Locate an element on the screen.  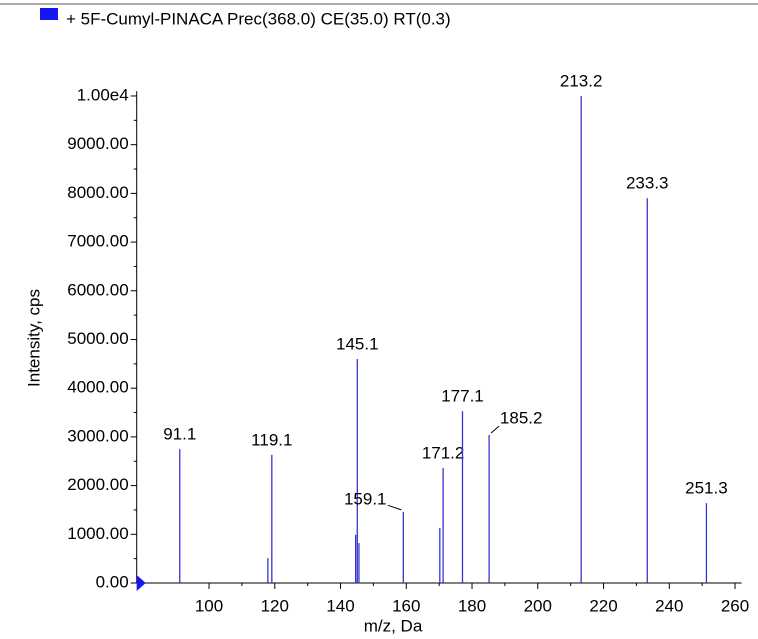
y-tick-label: 8000.00 is located at coordinates (97, 192).